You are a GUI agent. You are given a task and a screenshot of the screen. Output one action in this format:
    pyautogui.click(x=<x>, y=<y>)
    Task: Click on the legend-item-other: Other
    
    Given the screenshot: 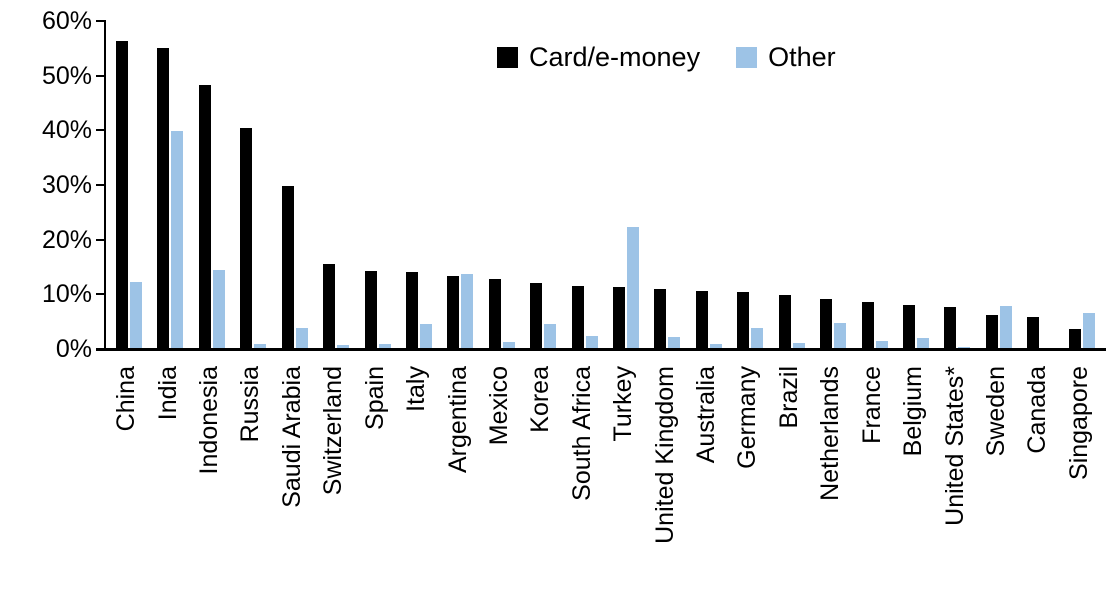 What is the action you would take?
    pyautogui.click(x=786, y=57)
    